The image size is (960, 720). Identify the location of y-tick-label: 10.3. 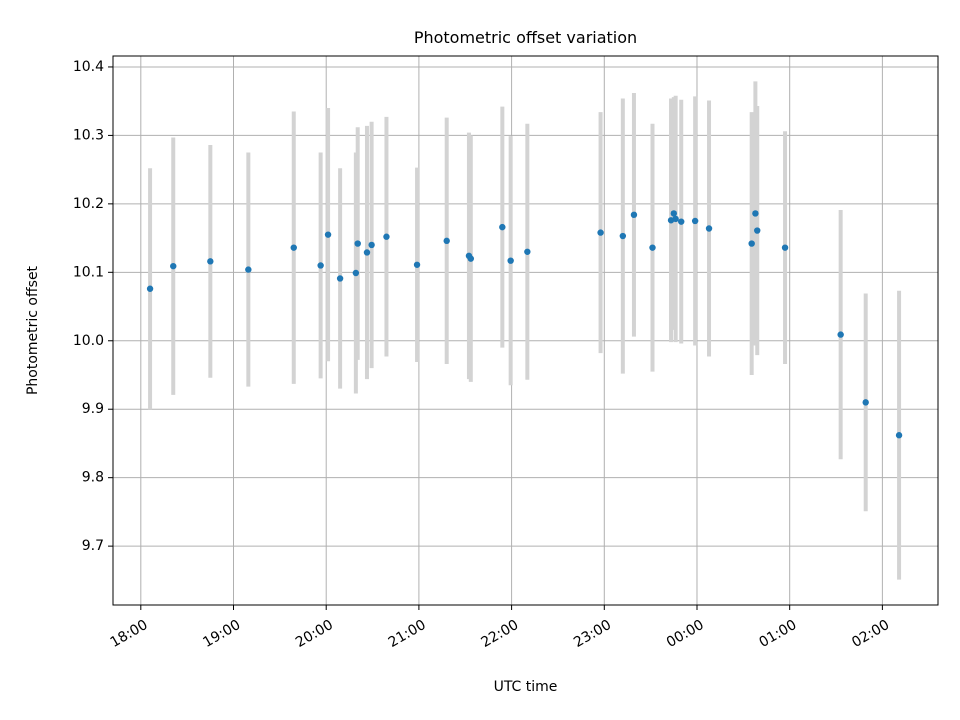
(88, 135).